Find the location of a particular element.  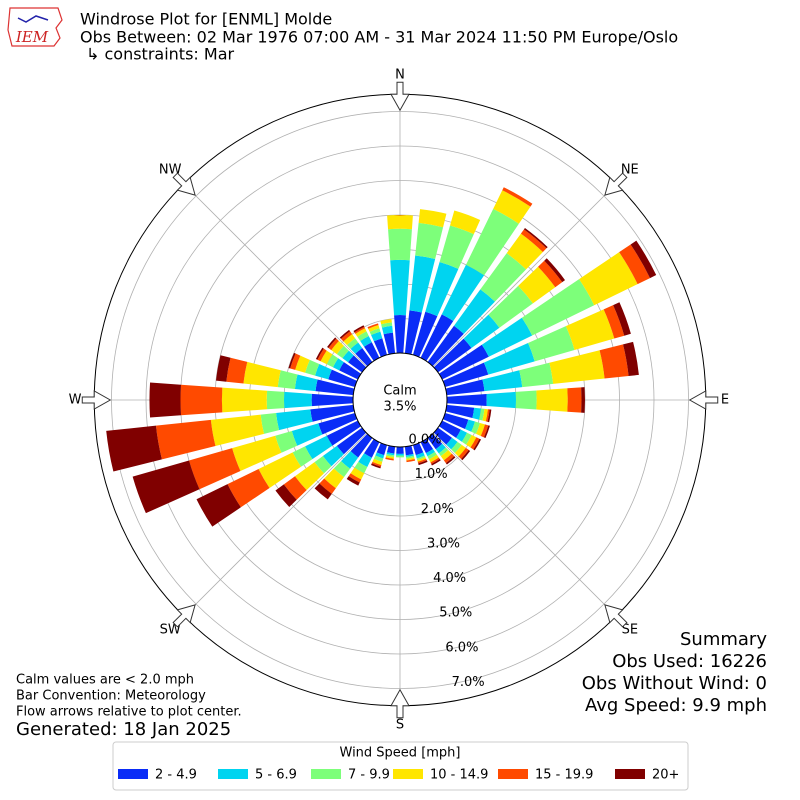

summary: Obs Without Wind: 0 is located at coordinates (674, 683).